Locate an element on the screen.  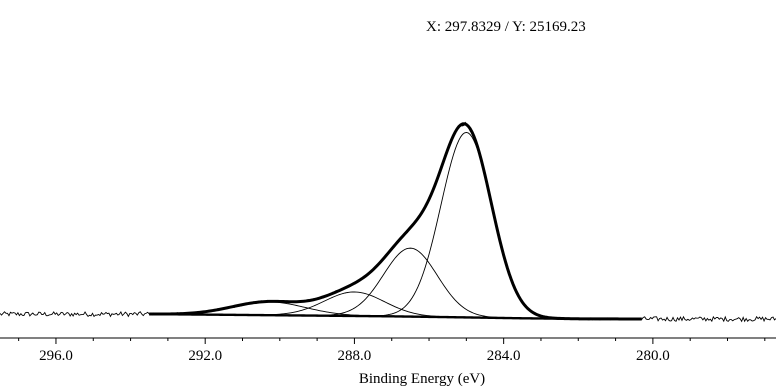
x-tick-label: 288.0 is located at coordinates (355, 356).